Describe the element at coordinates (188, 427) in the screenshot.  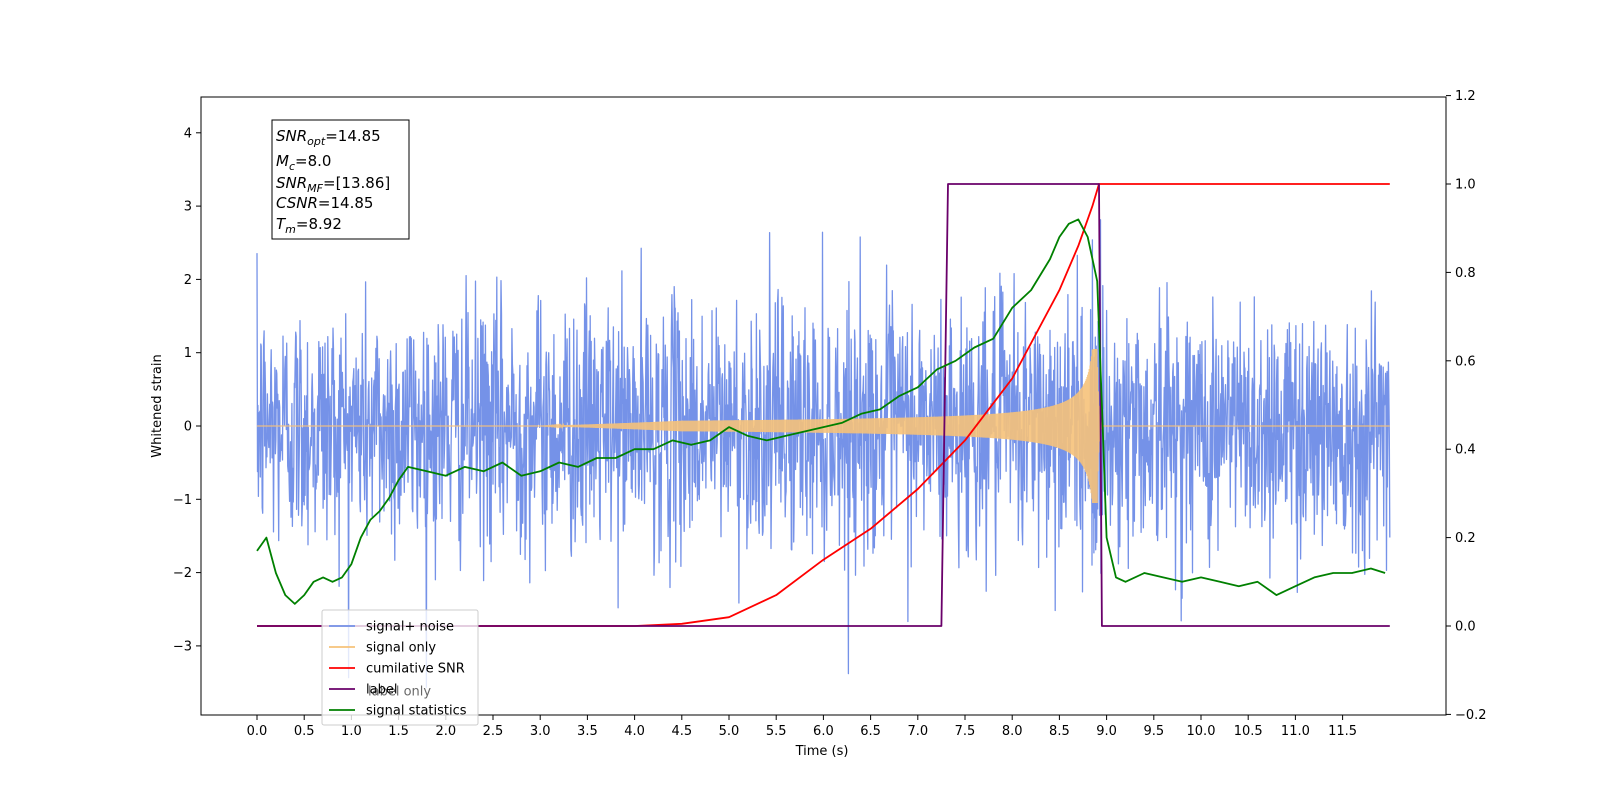
I see `y-tick-label: 0` at that location.